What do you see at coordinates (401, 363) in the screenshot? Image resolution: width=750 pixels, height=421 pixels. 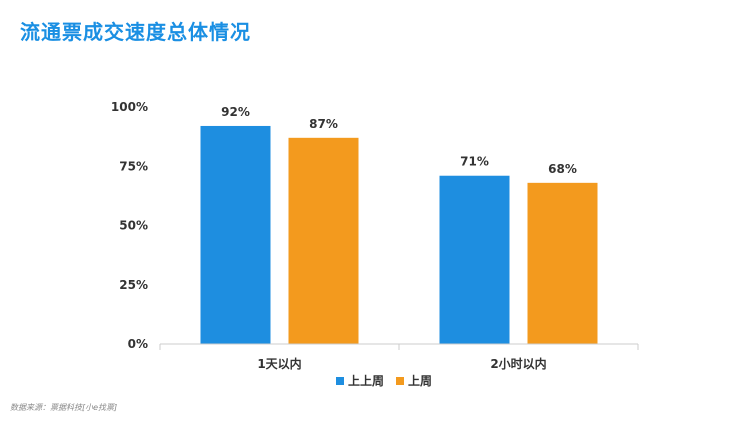 I see `category-labels: 1天以内 2小时以内` at bounding box center [401, 363].